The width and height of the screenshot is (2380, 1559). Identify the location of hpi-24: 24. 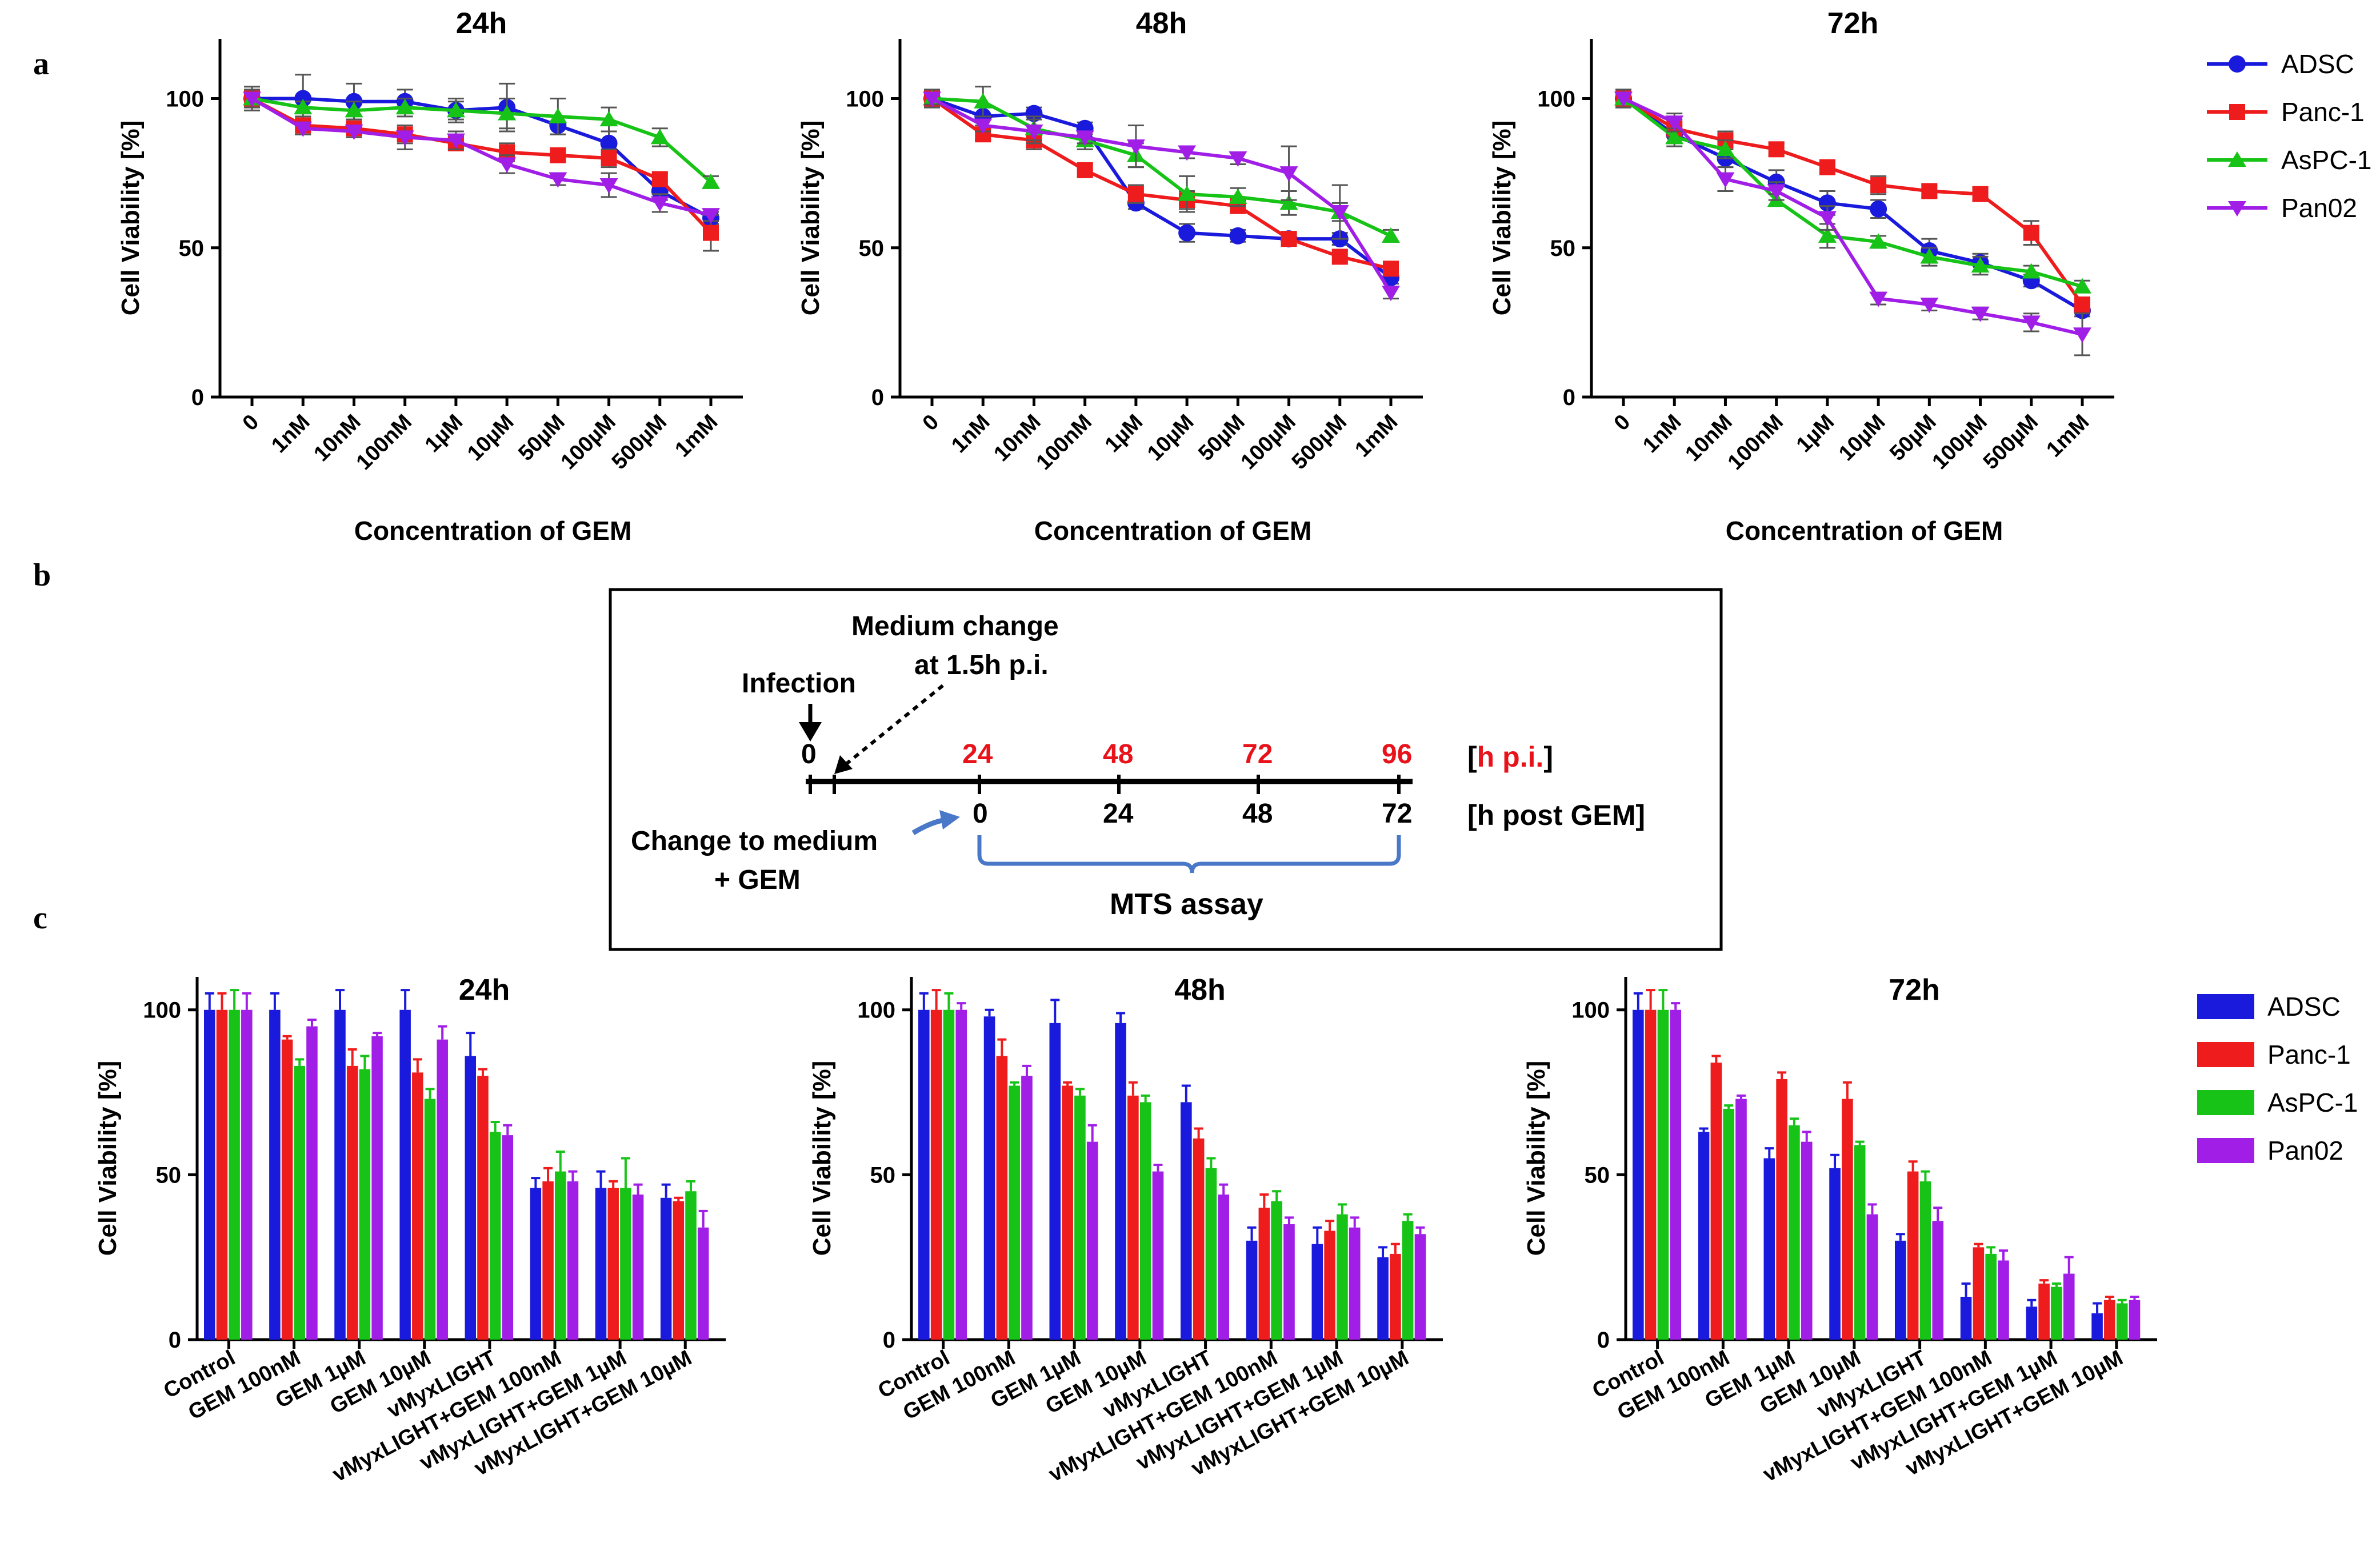
(977, 754).